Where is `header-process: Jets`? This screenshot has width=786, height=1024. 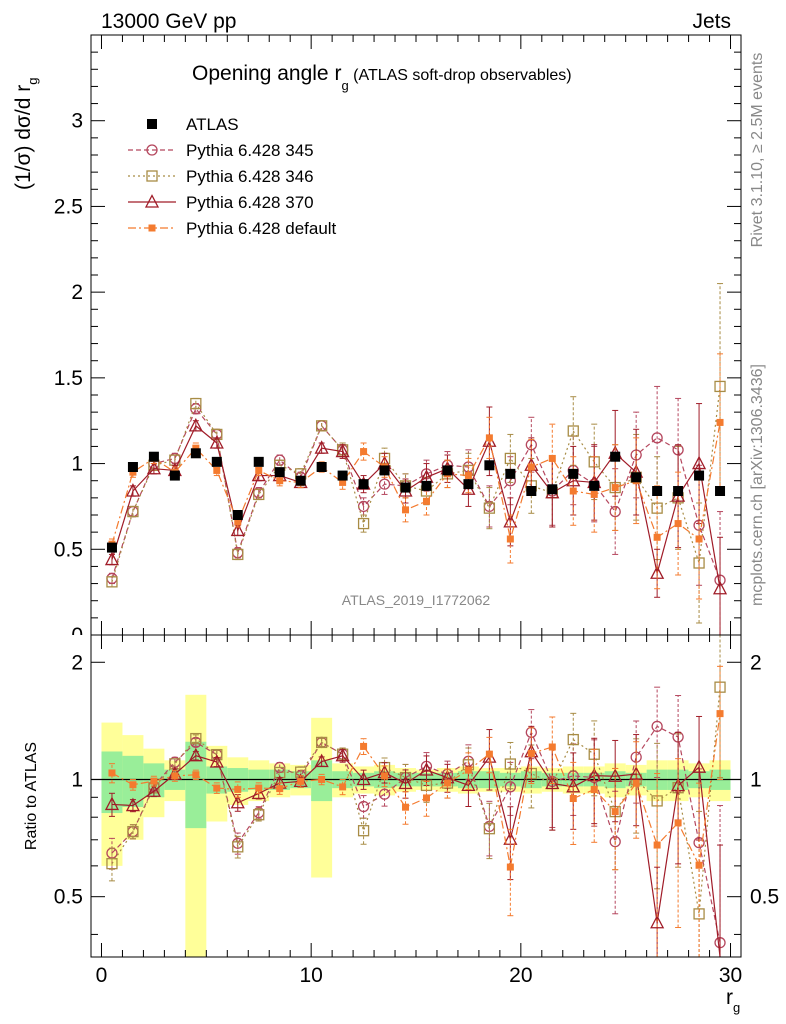
header-process: Jets is located at coordinates (711, 21).